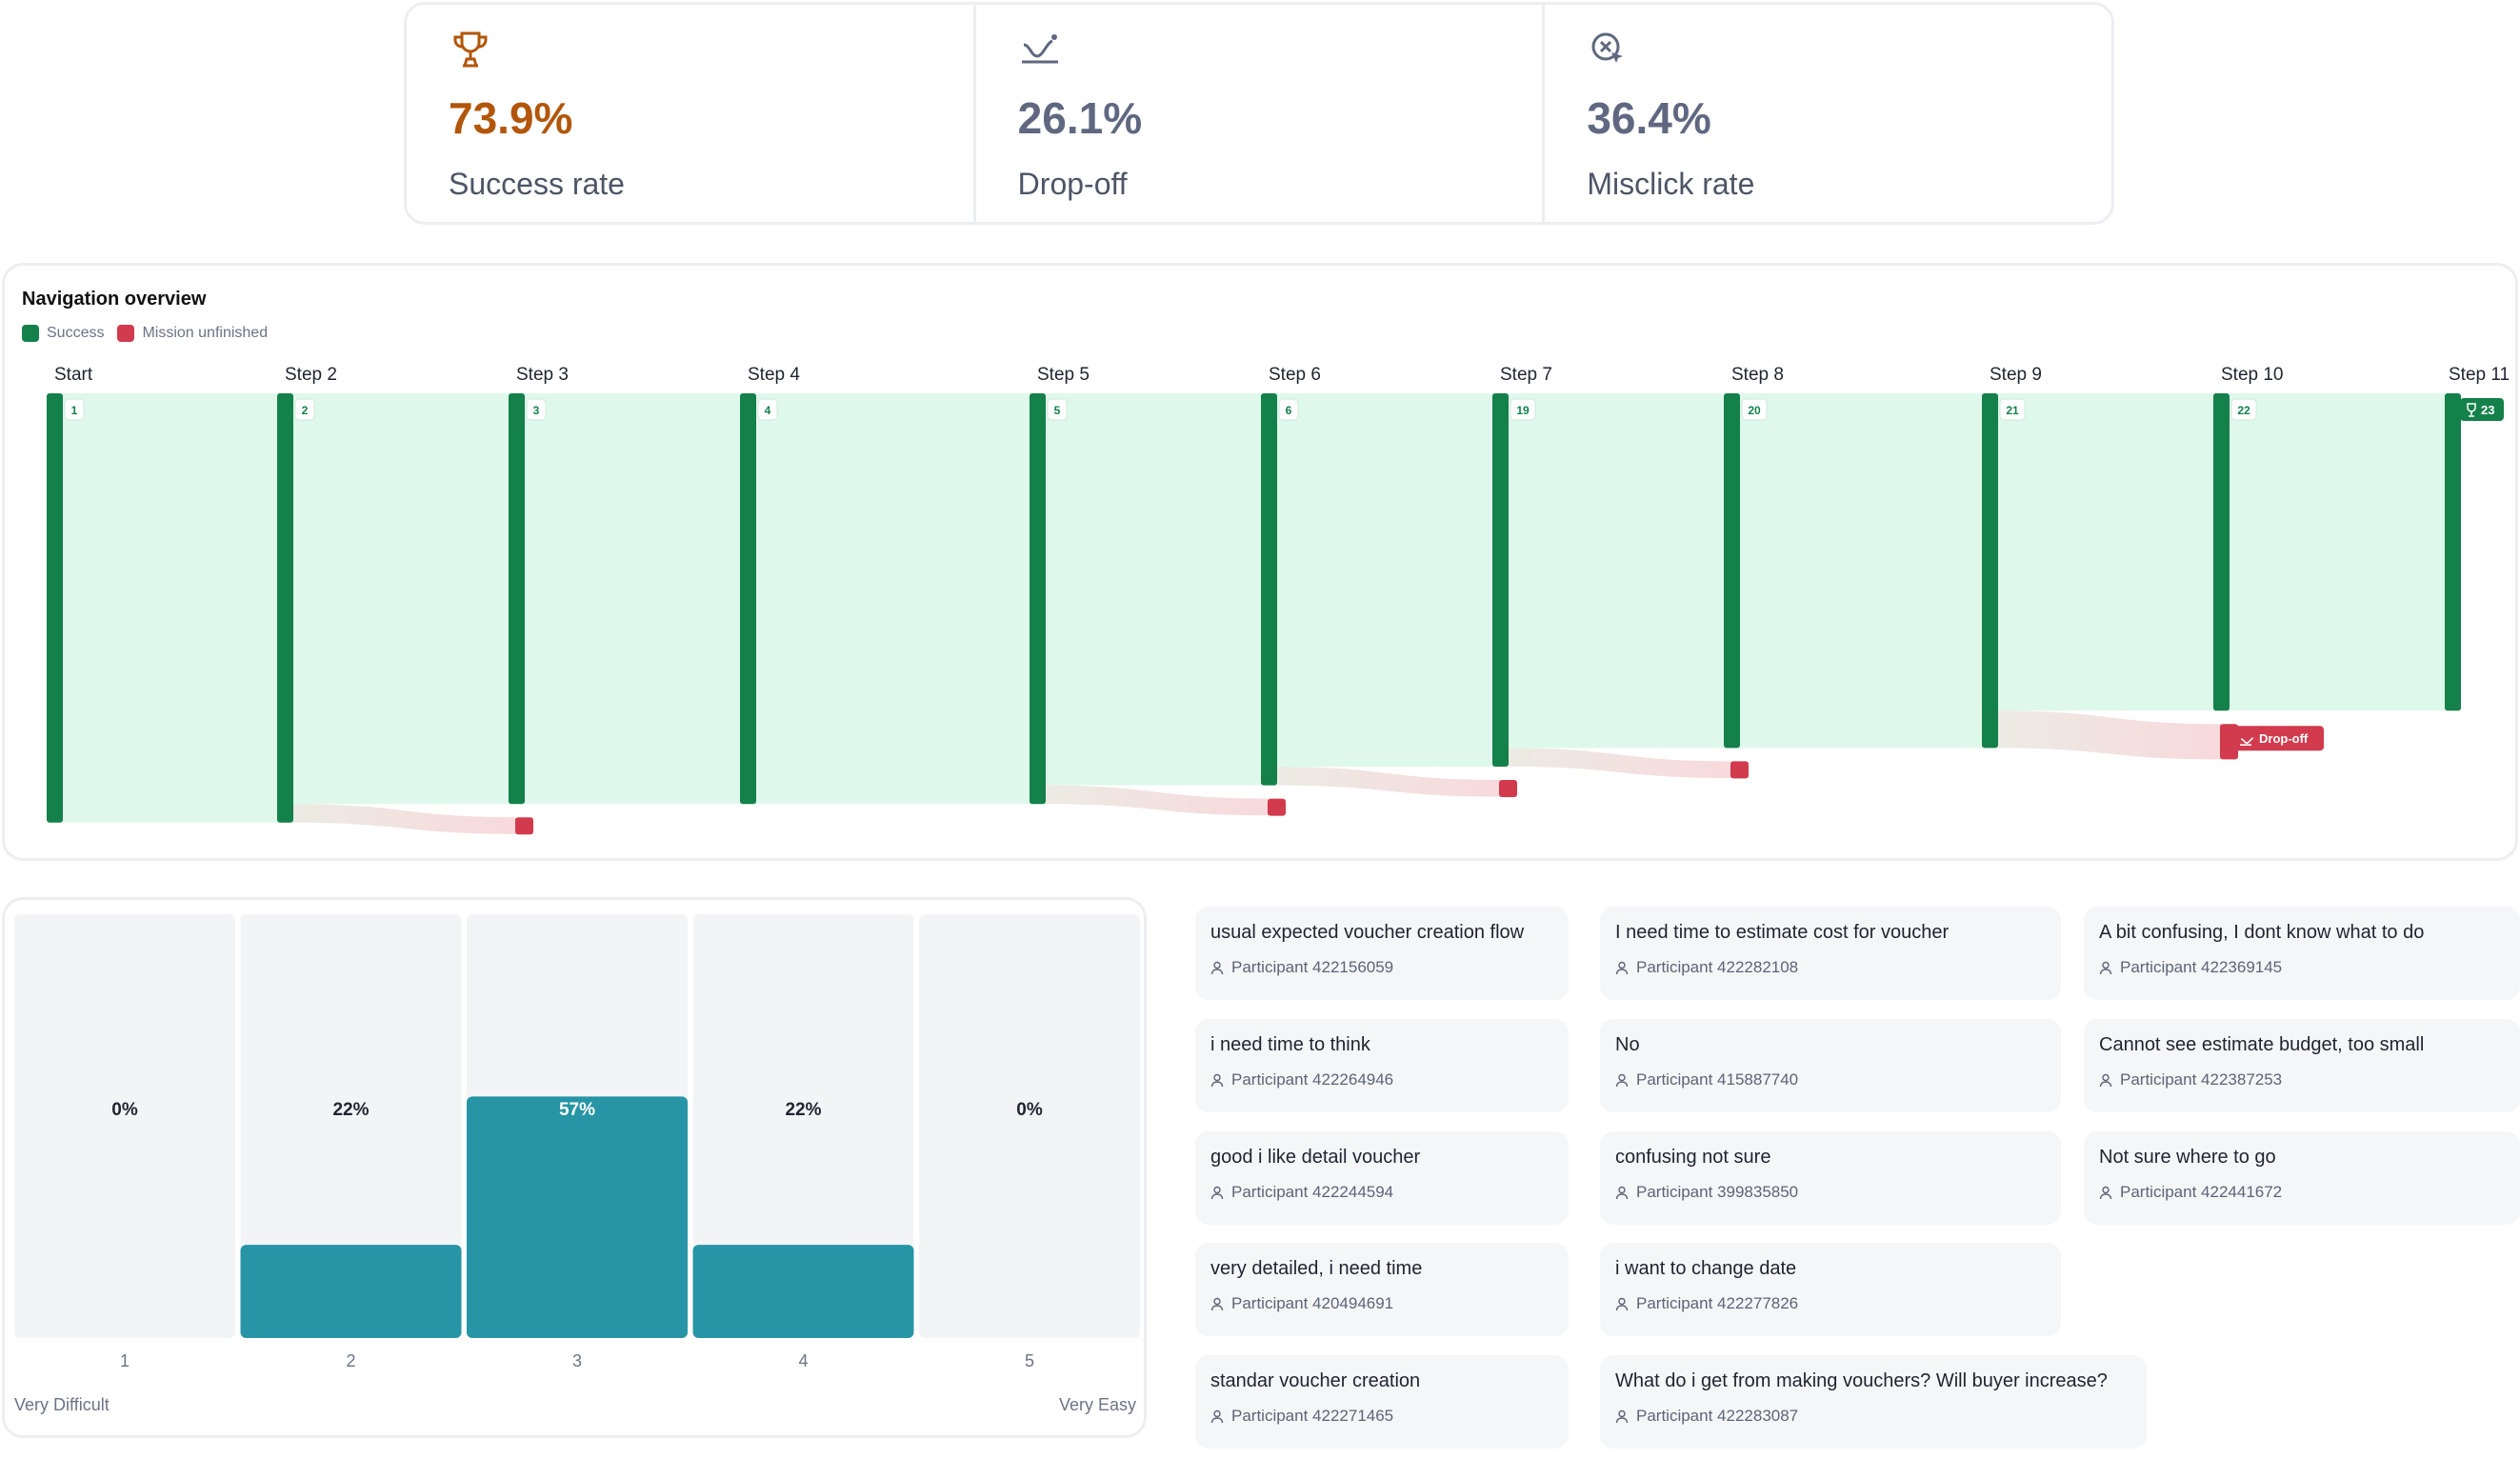 The width and height of the screenshot is (2520, 1459). I want to click on step-badge-9: 21, so click(2012, 409).